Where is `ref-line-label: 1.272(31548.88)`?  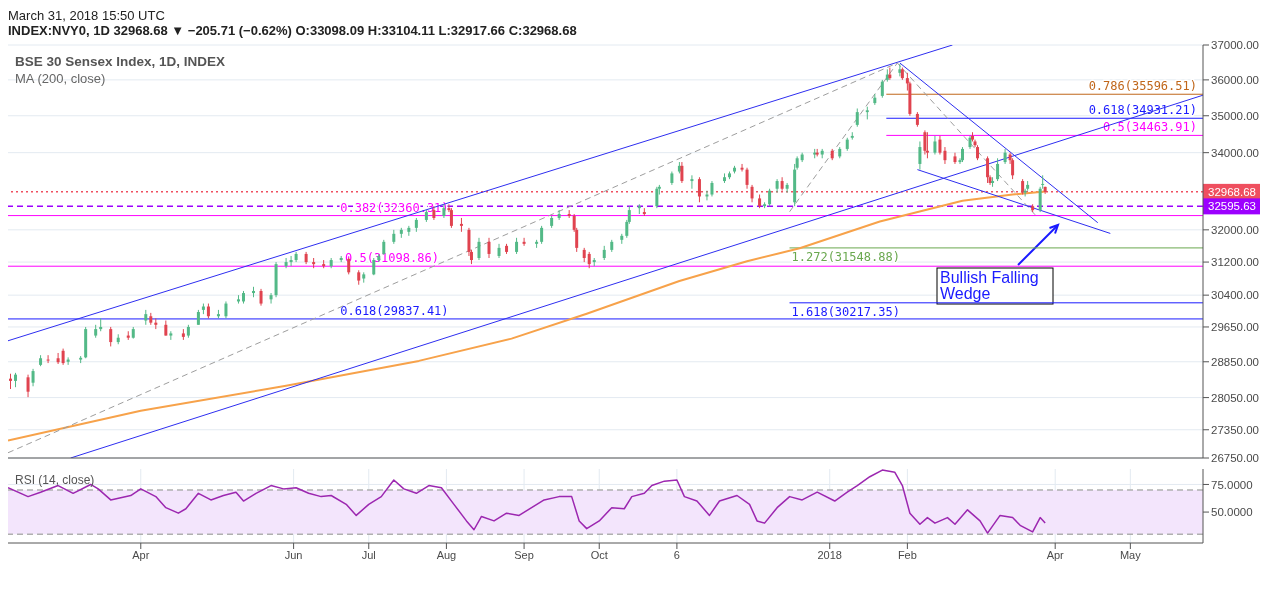
ref-line-label: 1.272(31548.88) is located at coordinates (845, 256).